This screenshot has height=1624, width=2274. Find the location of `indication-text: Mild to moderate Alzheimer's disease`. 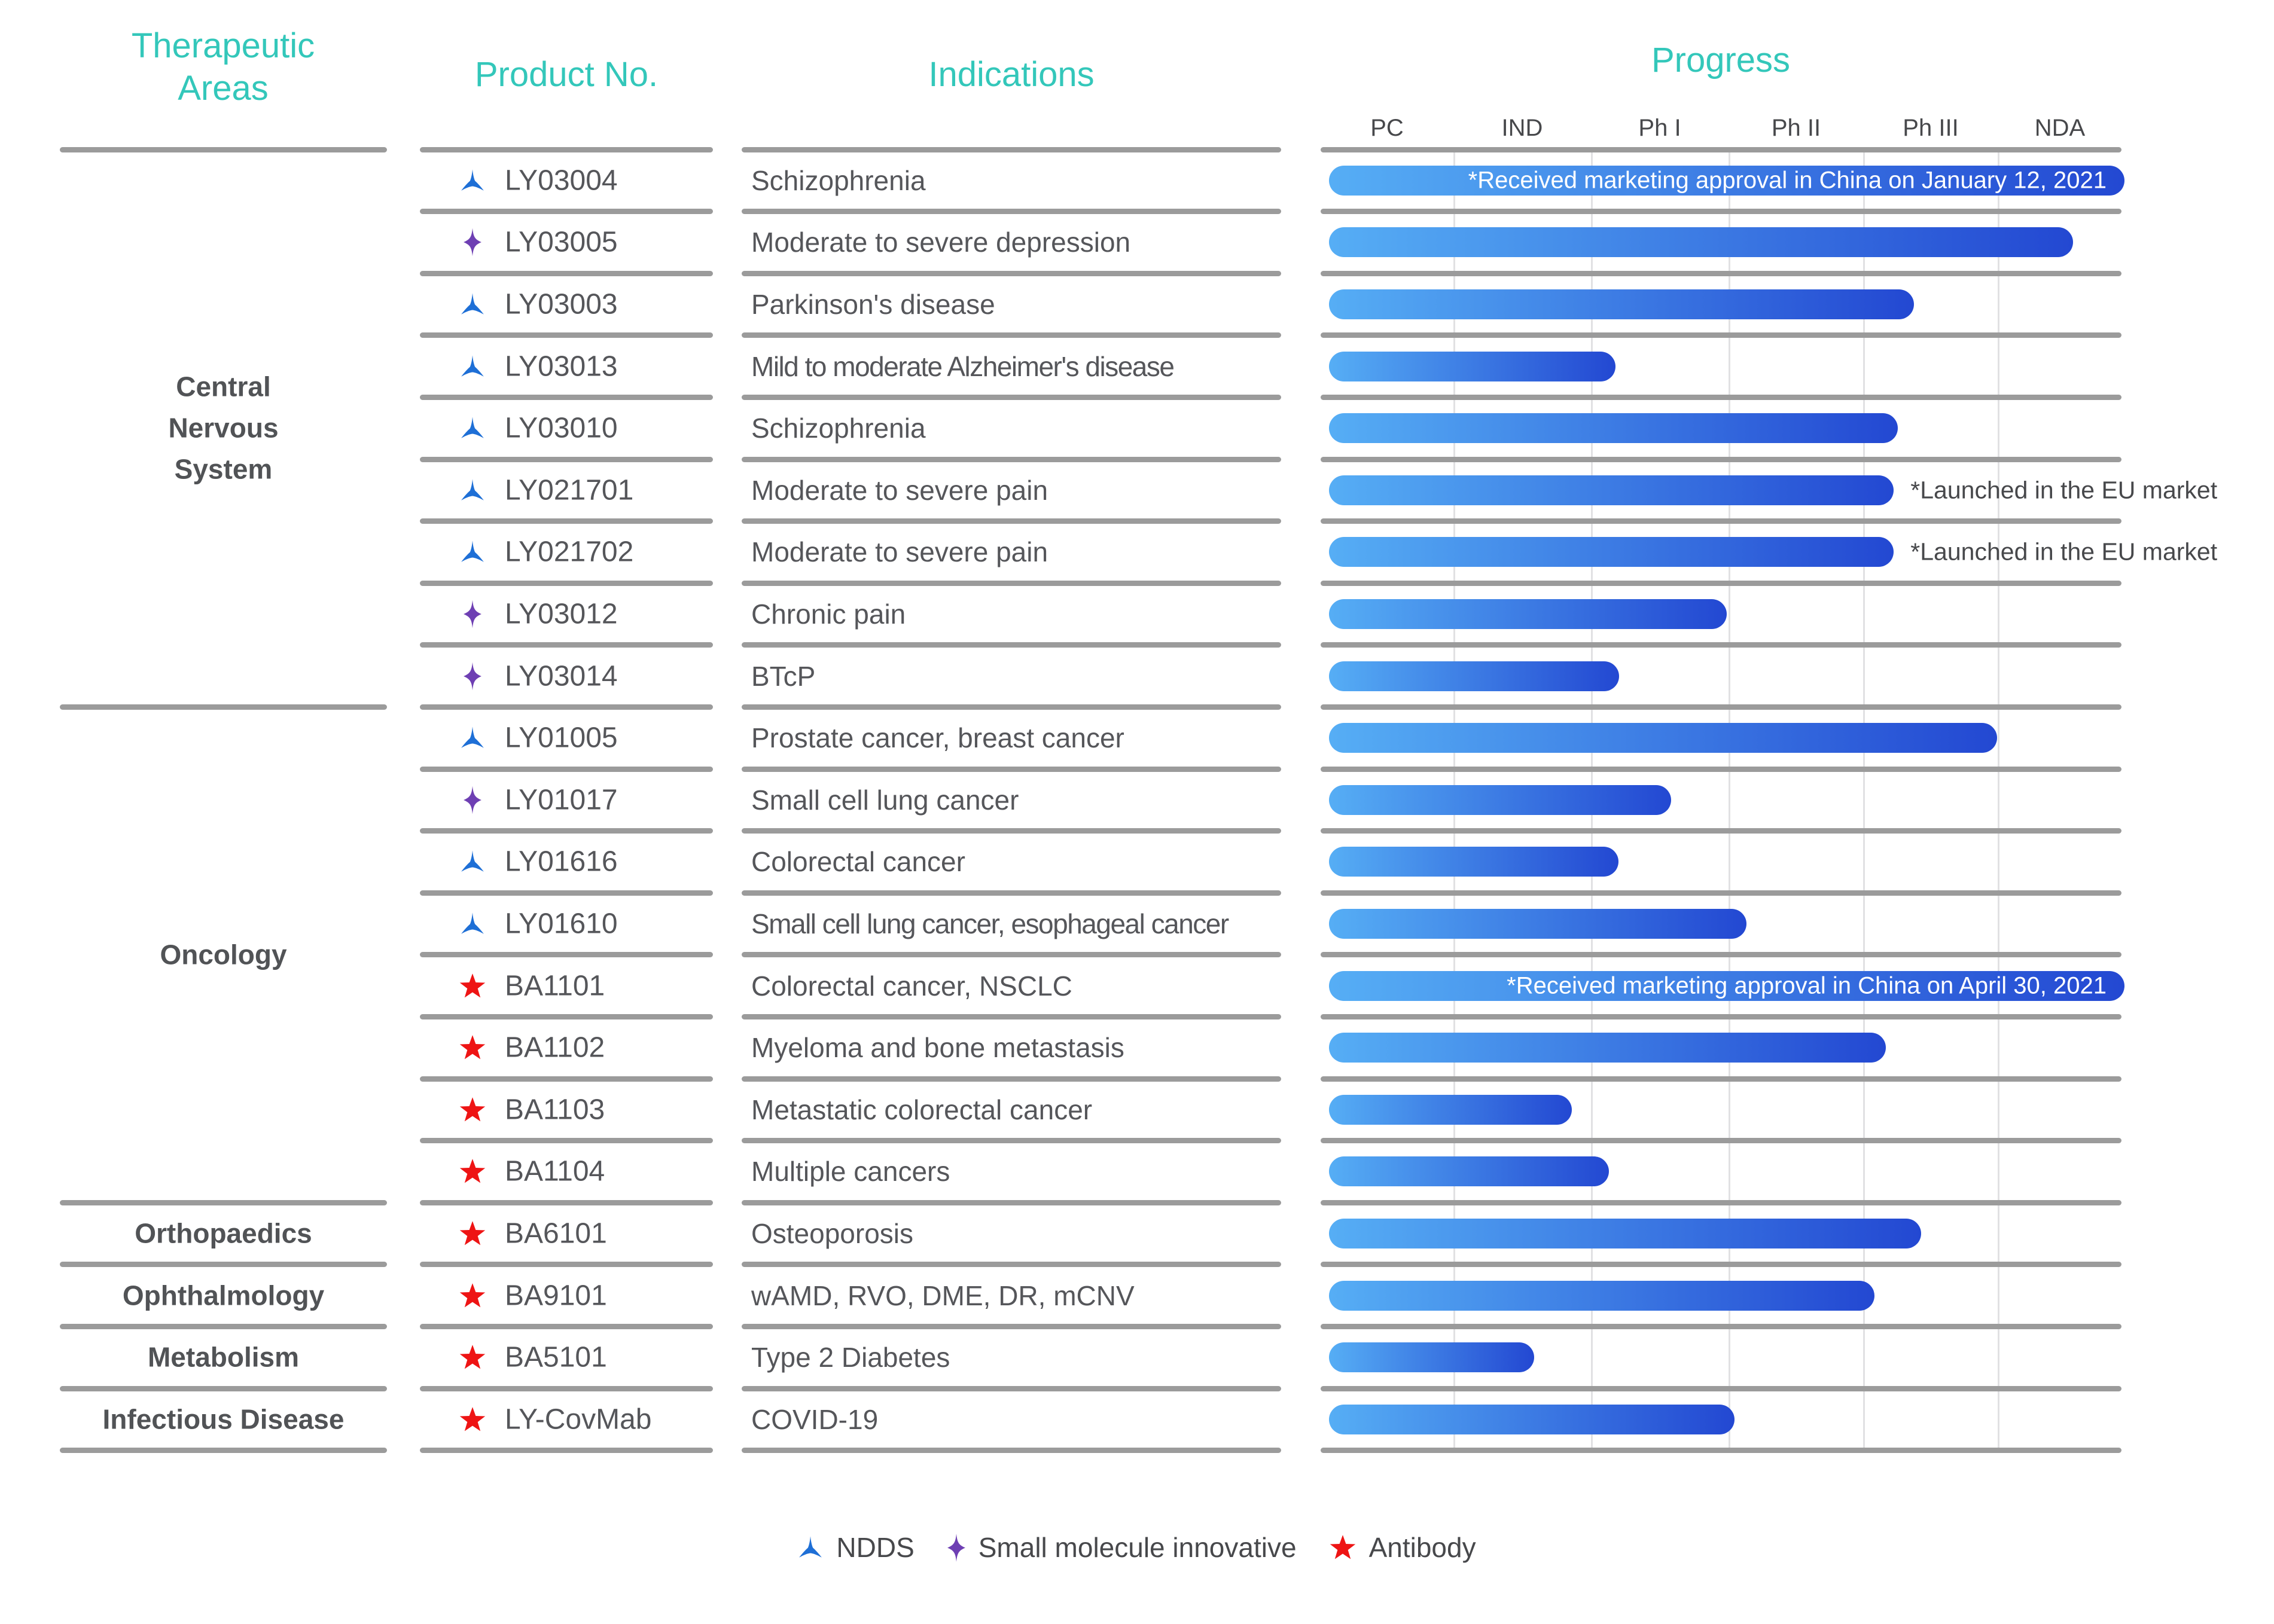

indication-text: Mild to moderate Alzheimer's disease is located at coordinates (963, 366).